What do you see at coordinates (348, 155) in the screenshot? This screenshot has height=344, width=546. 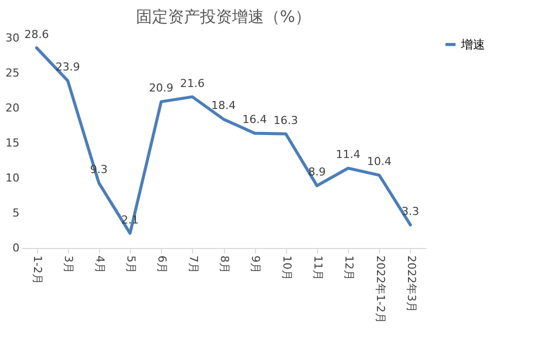 I see `data-label: 11.4` at bounding box center [348, 155].